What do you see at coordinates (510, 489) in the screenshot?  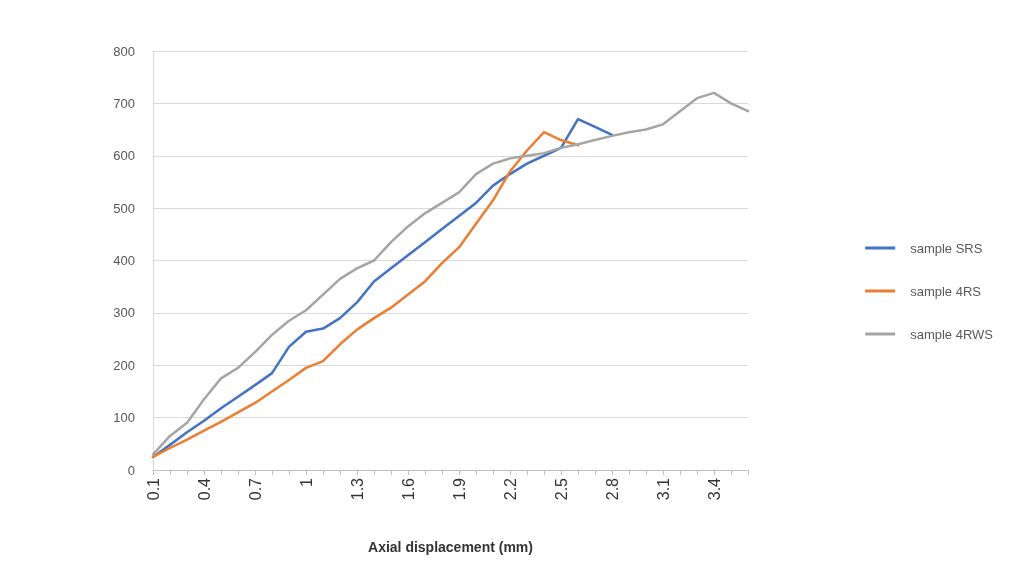 I see `x-tick-label: 2.2` at bounding box center [510, 489].